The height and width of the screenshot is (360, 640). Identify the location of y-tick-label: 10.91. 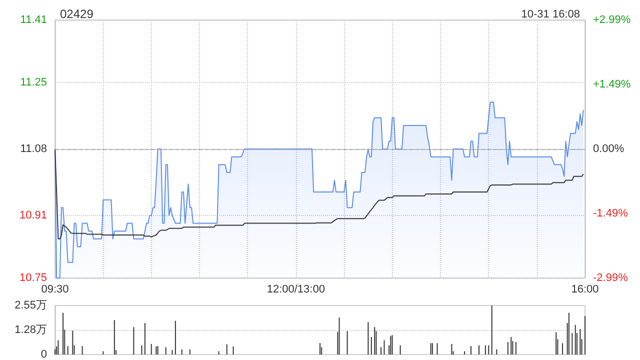
(33, 215).